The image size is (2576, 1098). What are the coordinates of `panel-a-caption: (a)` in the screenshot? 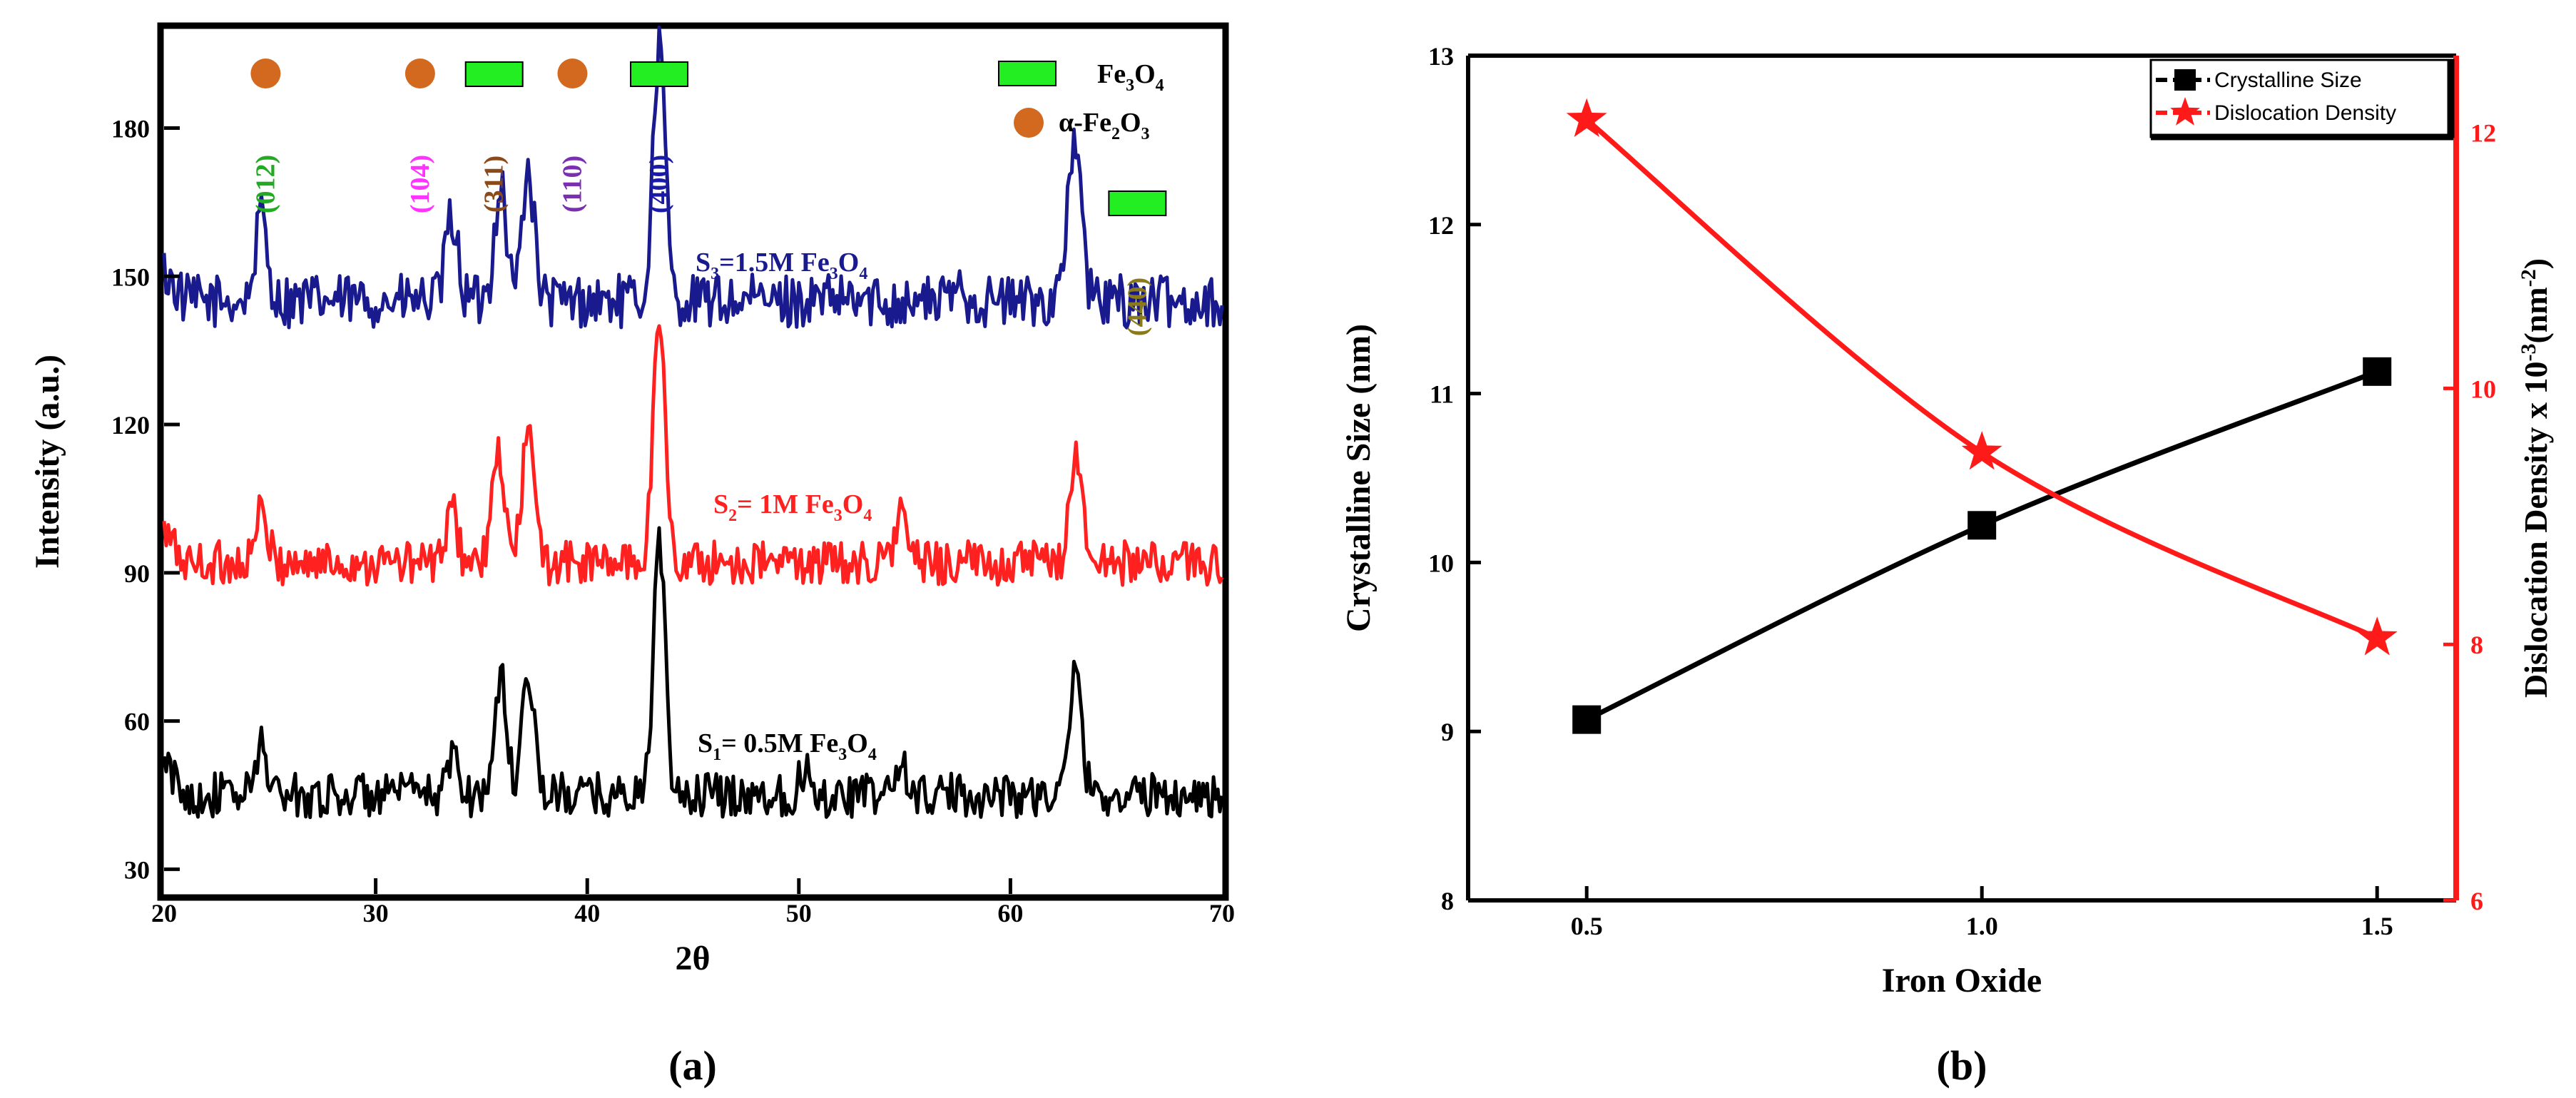 It's located at (692, 1065).